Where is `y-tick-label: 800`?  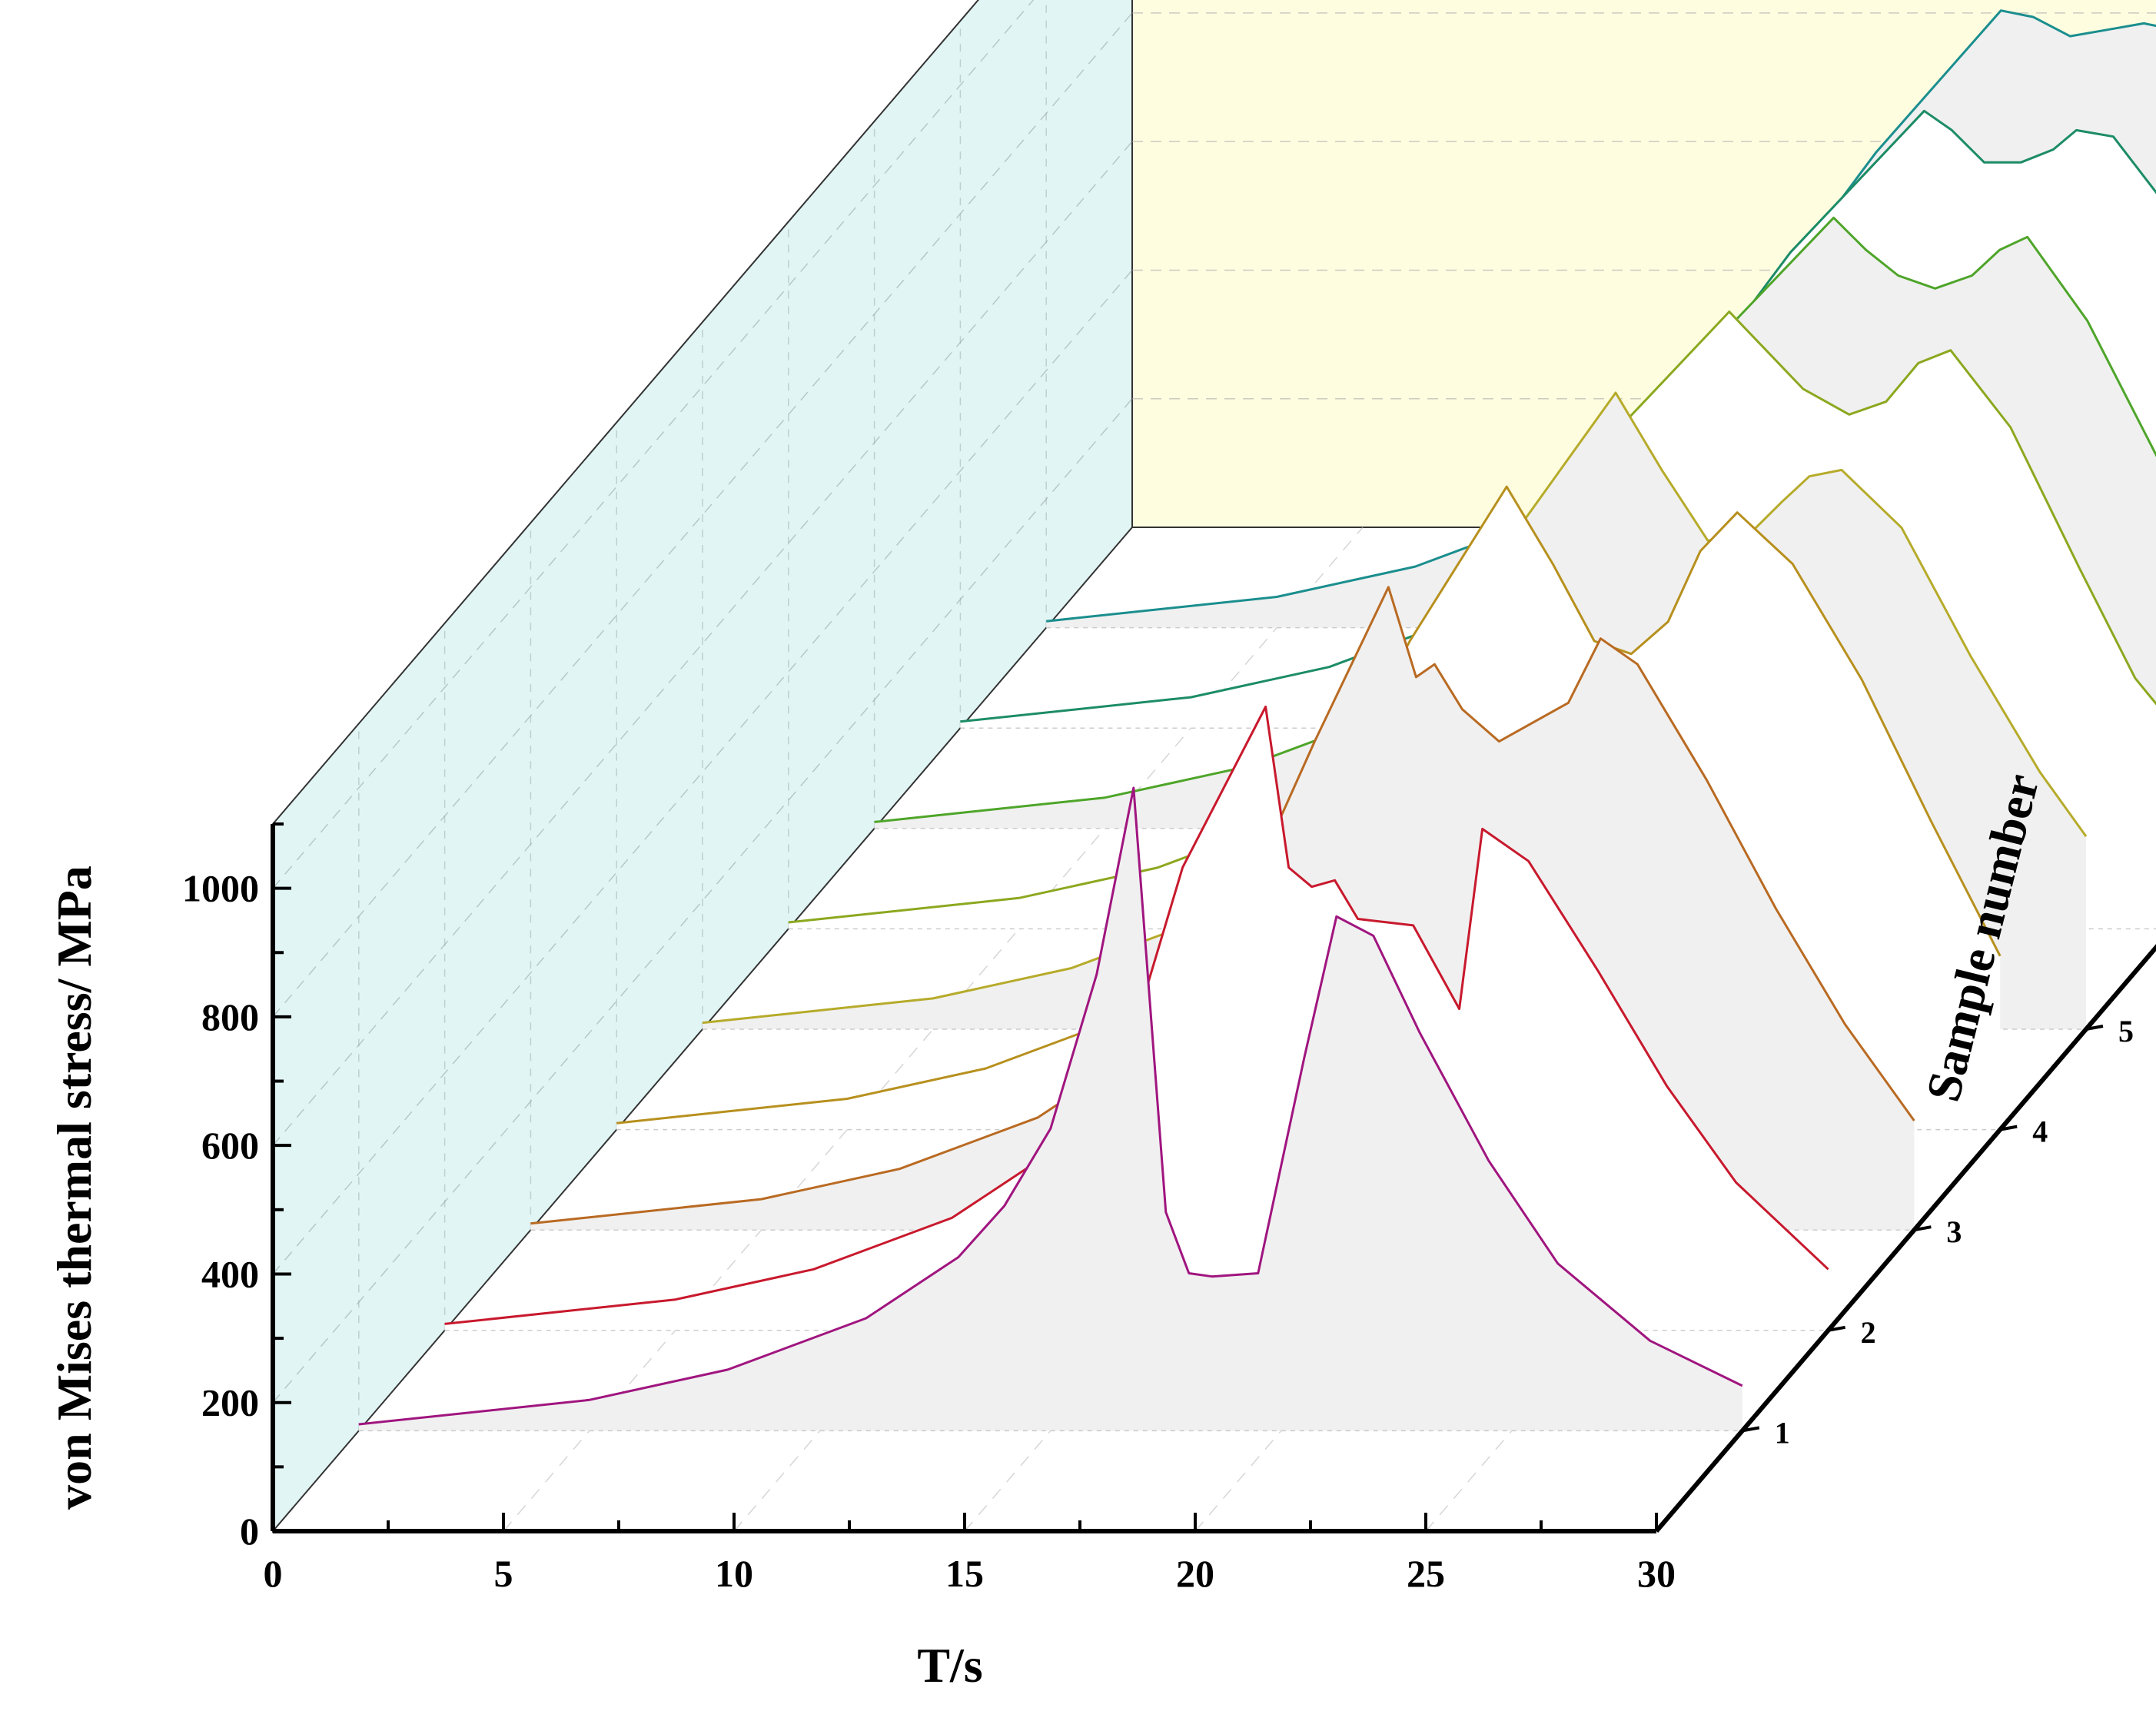 y-tick-label: 800 is located at coordinates (230, 1016).